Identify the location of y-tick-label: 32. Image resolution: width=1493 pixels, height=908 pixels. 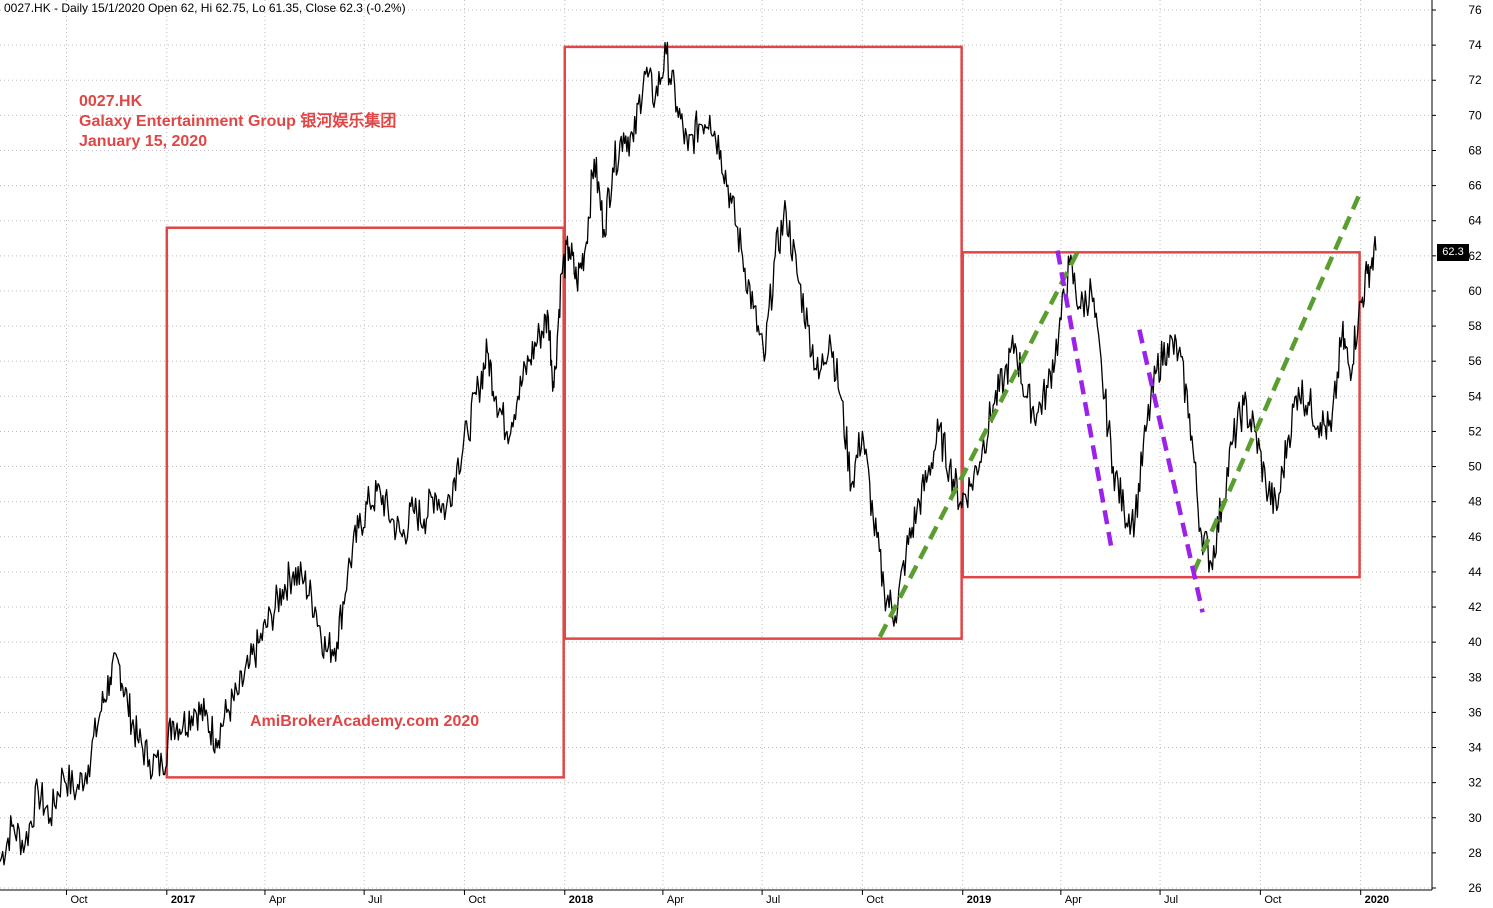
(1475, 783).